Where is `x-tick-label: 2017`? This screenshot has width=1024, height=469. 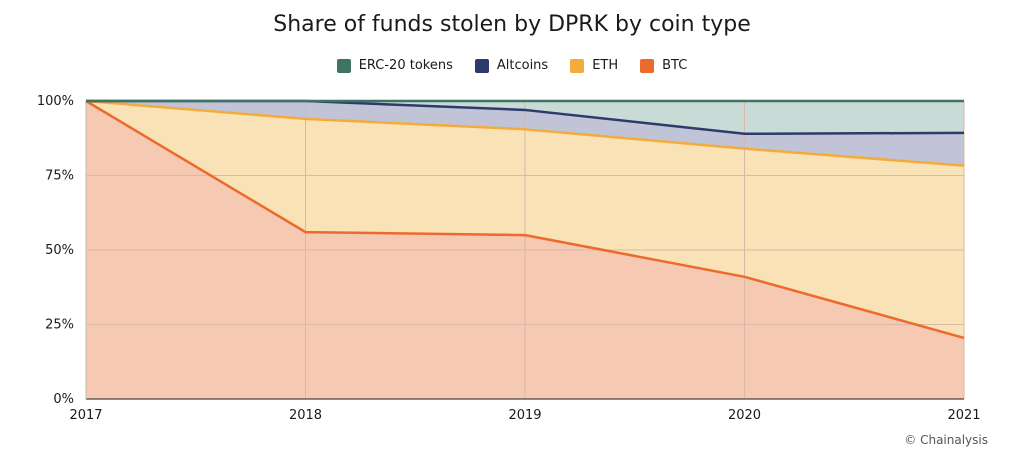
x-tick-label: 2017 is located at coordinates (85, 415).